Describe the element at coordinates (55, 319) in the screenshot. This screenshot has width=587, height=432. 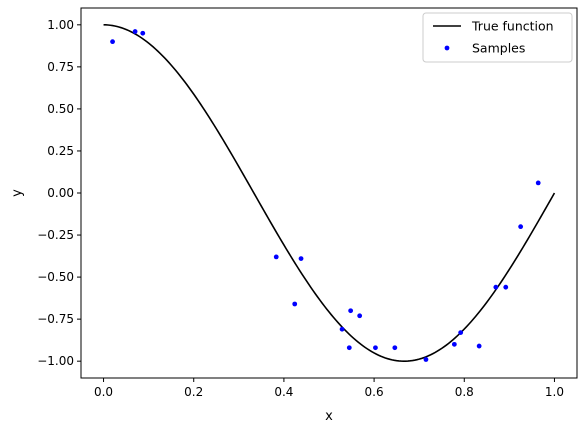
I see `y-tick-label: −0.75` at that location.